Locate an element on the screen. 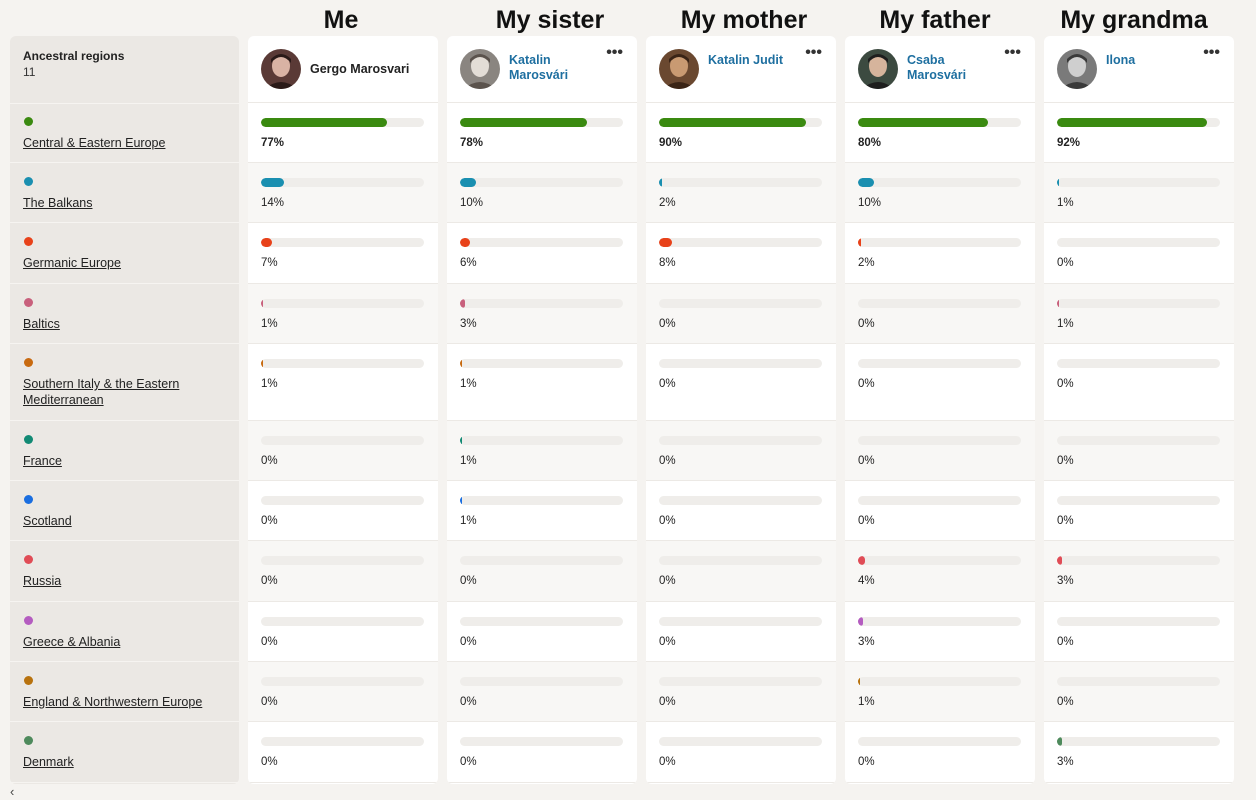  percentage-label: 8% is located at coordinates (667, 263).